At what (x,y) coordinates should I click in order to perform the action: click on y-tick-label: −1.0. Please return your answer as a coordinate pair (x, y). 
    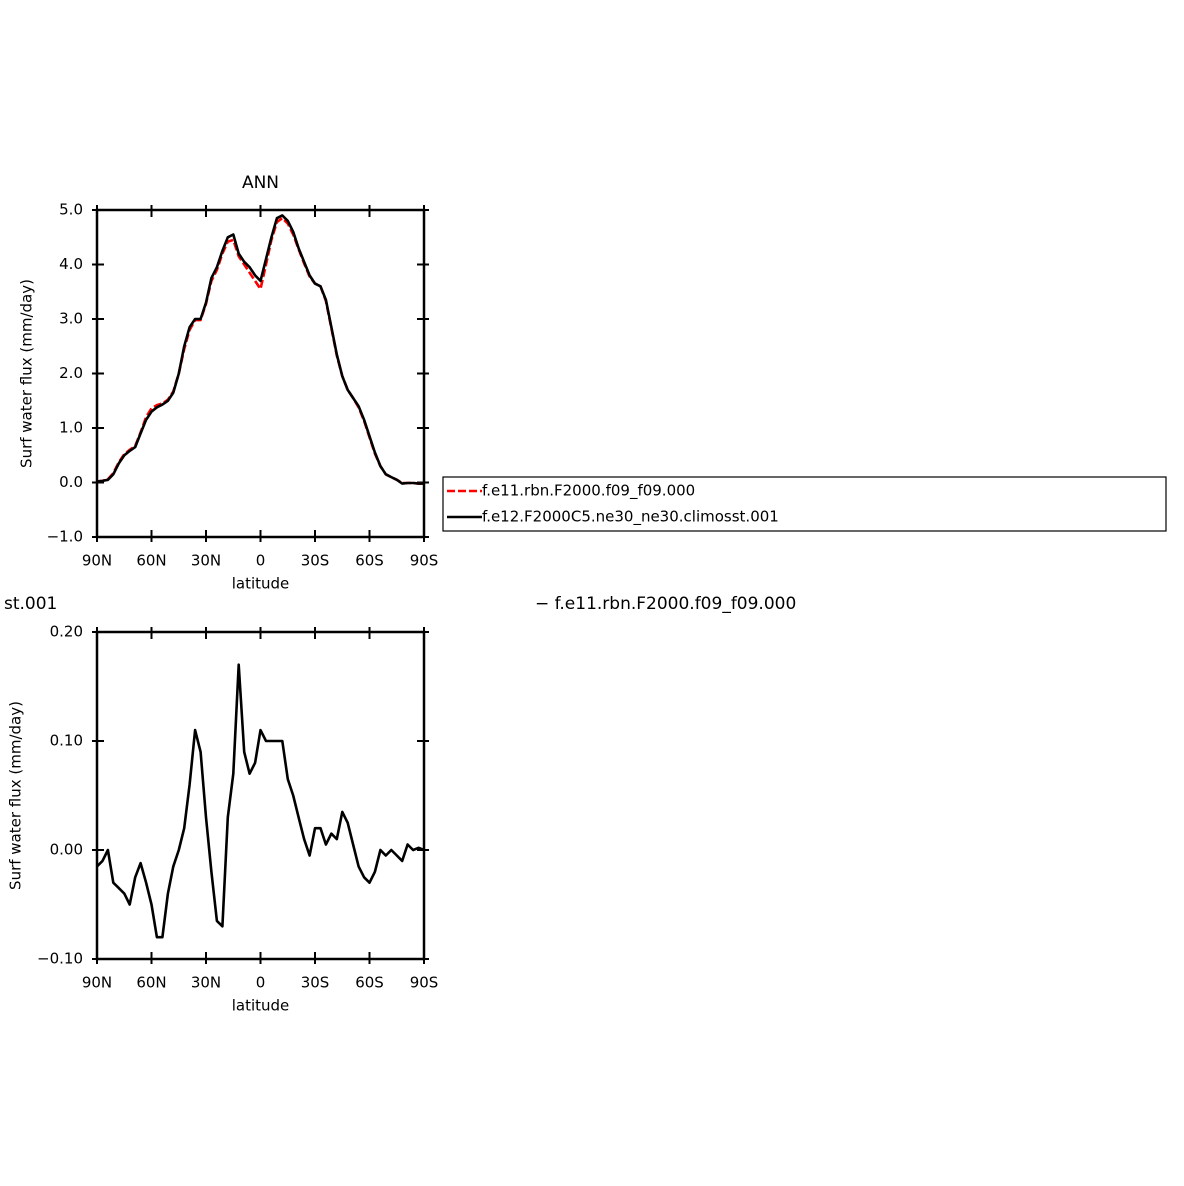
    Looking at the image, I should click on (65, 537).